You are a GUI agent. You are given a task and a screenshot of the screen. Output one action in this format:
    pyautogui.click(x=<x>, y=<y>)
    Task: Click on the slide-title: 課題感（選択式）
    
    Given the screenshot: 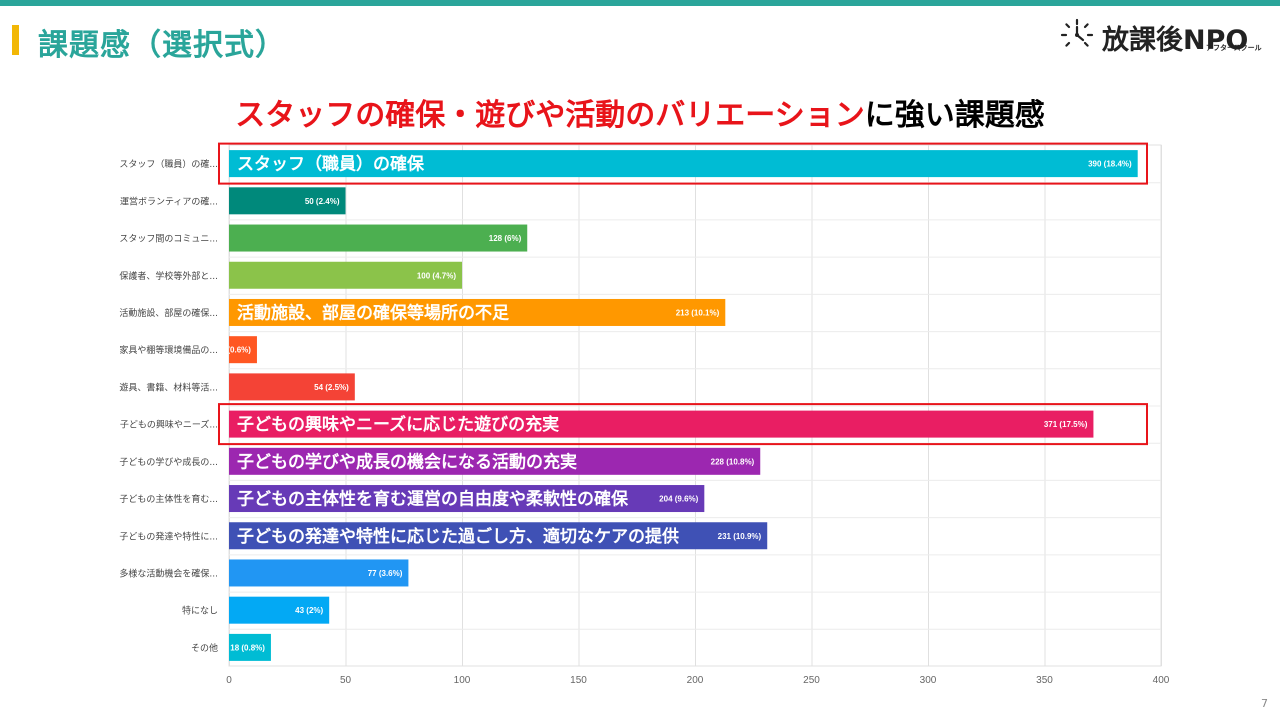 What is the action you would take?
    pyautogui.click(x=162, y=45)
    